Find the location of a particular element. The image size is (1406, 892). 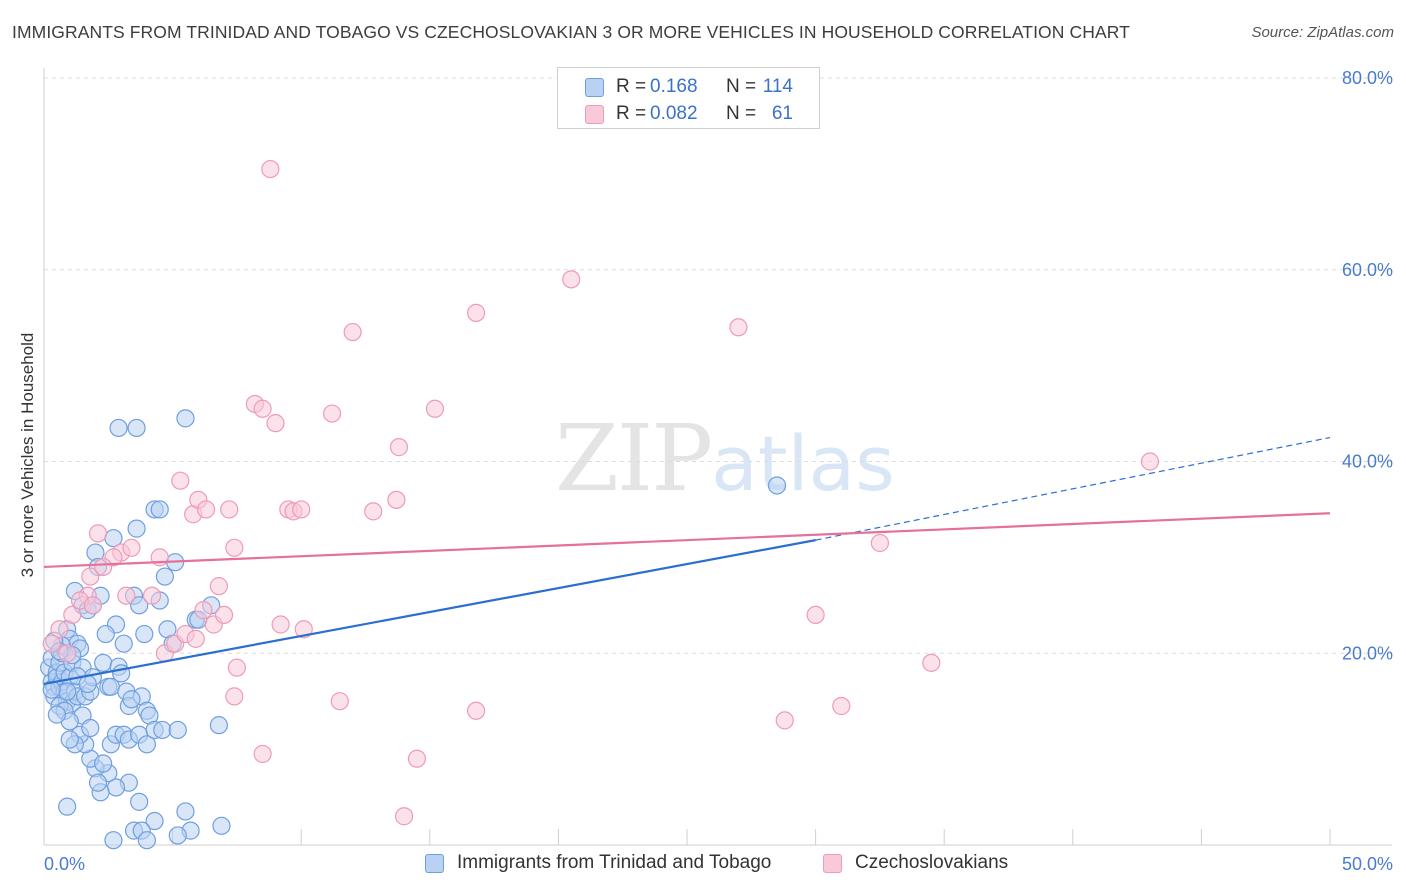

legend-label-czech: Czechoslovakians is located at coordinates (932, 862).